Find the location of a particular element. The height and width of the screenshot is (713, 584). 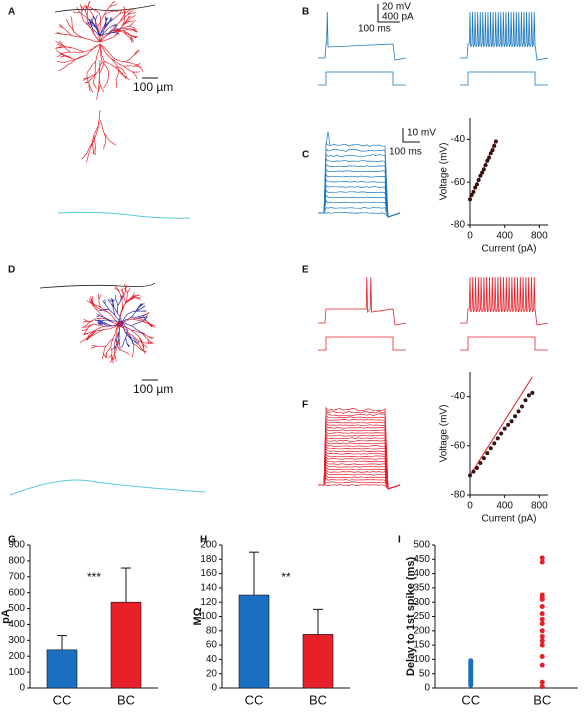

y-tick-label: 900 is located at coordinates (16, 545).